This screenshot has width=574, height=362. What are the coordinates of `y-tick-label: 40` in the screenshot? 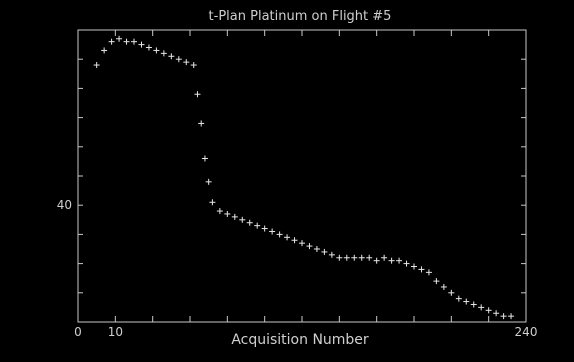 It's located at (64, 205).